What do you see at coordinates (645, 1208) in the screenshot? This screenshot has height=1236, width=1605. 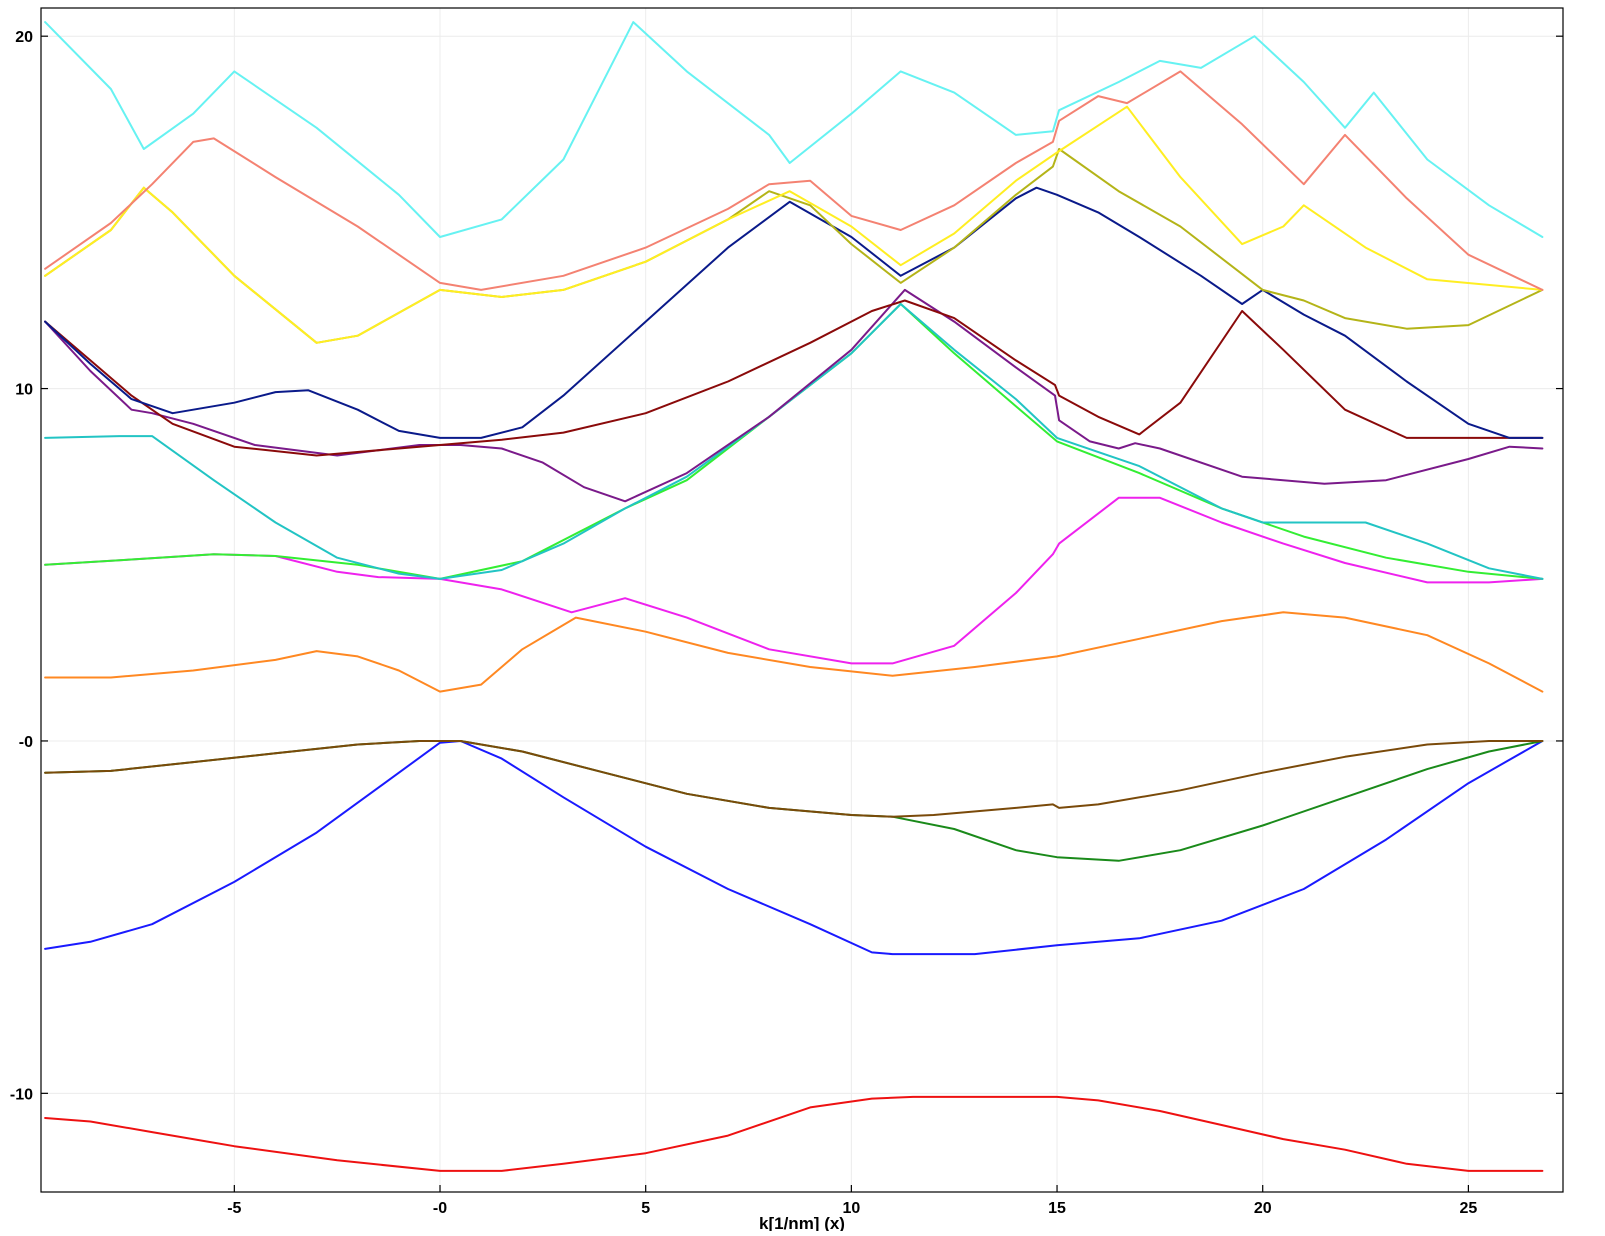 I see `x-tick-label: 5` at bounding box center [645, 1208].